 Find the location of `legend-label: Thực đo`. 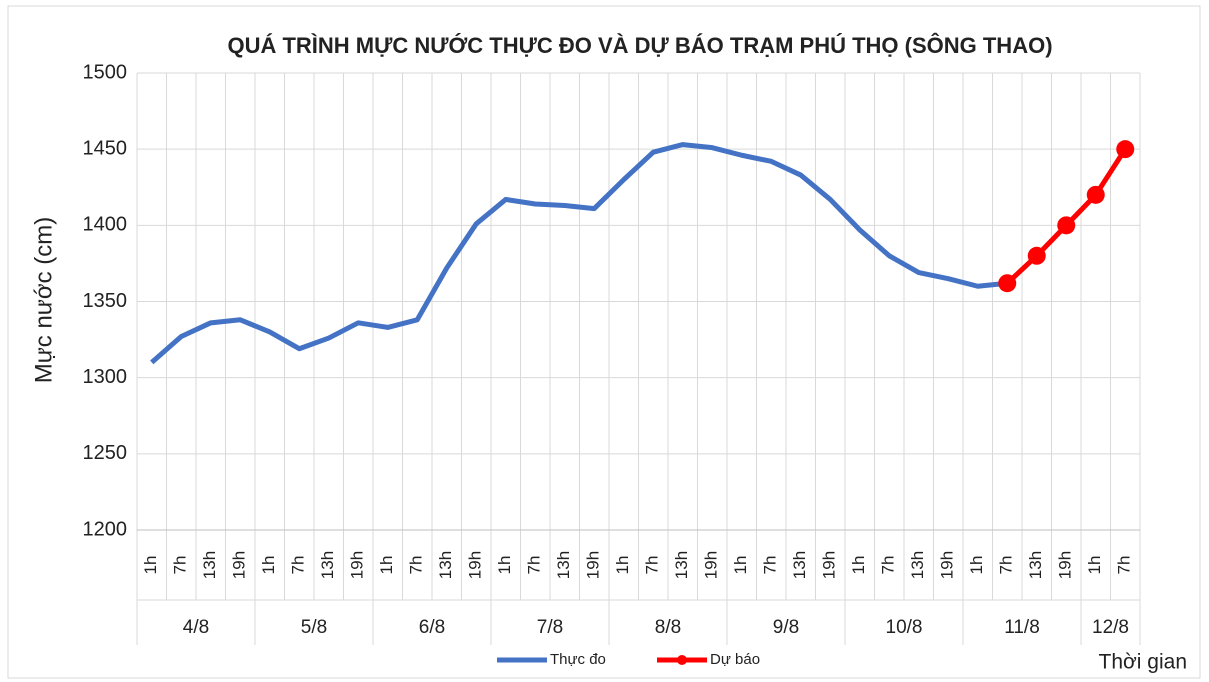

legend-label: Thực đo is located at coordinates (578, 659).